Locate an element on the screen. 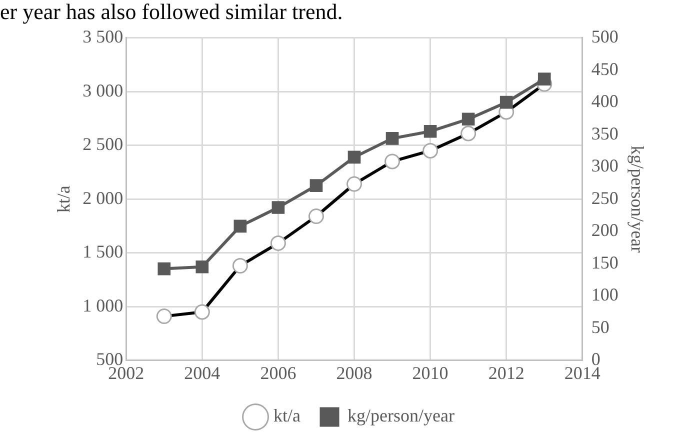 The width and height of the screenshot is (691, 442). y-tick-label: 2 000 is located at coordinates (103, 198).